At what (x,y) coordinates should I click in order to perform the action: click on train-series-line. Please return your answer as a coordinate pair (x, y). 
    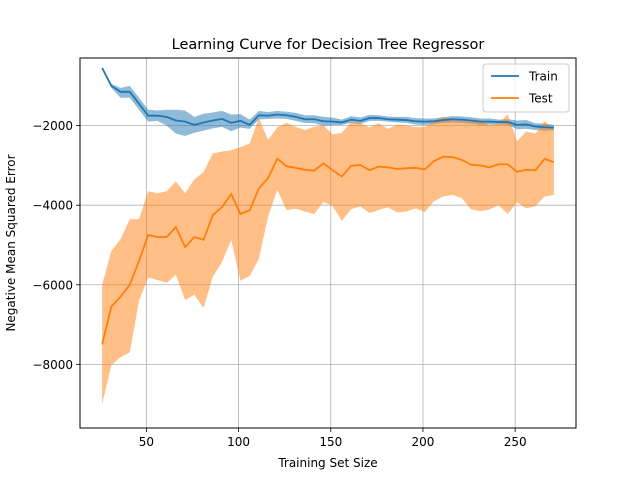
    Looking at the image, I should click on (327, 98).